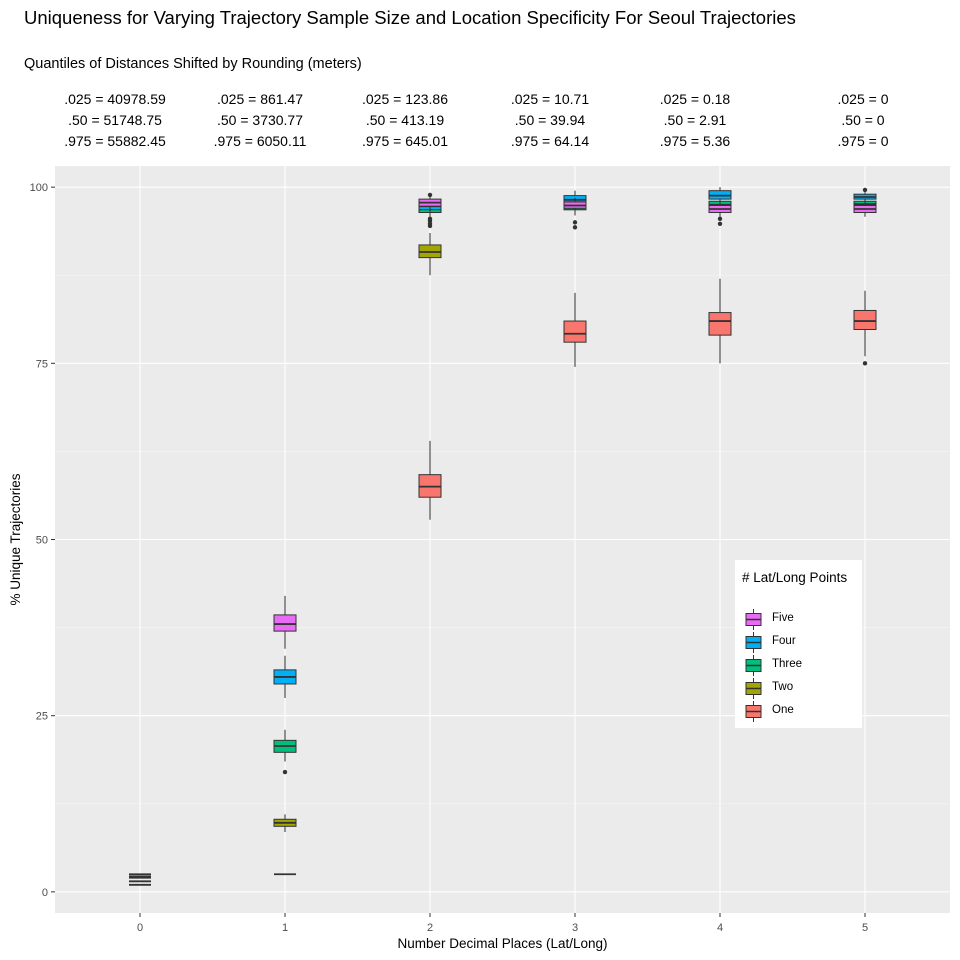  What do you see at coordinates (783, 710) in the screenshot?
I see `legend-label: One` at bounding box center [783, 710].